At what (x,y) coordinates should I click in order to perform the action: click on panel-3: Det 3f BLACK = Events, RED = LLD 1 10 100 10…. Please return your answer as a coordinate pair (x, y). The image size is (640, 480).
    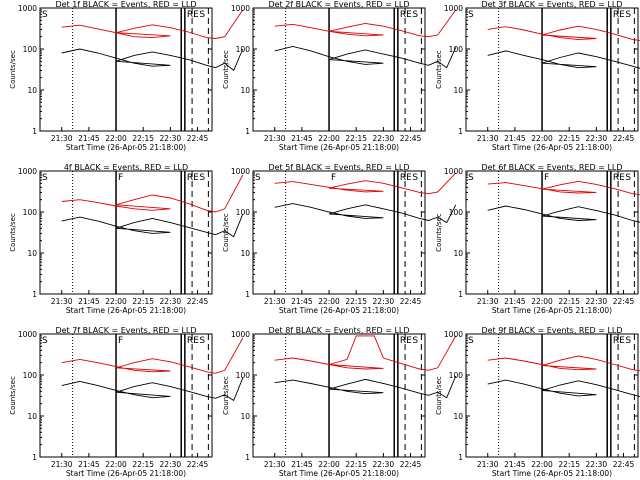
    Looking at the image, I should click on (537, 76).